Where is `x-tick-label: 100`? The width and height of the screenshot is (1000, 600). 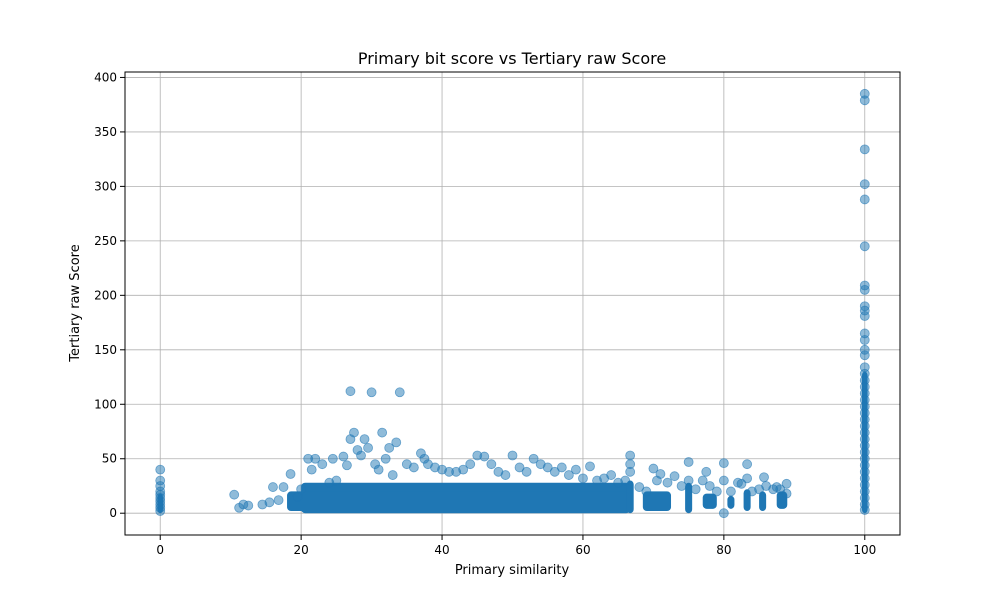 x-tick-label: 100 is located at coordinates (864, 550).